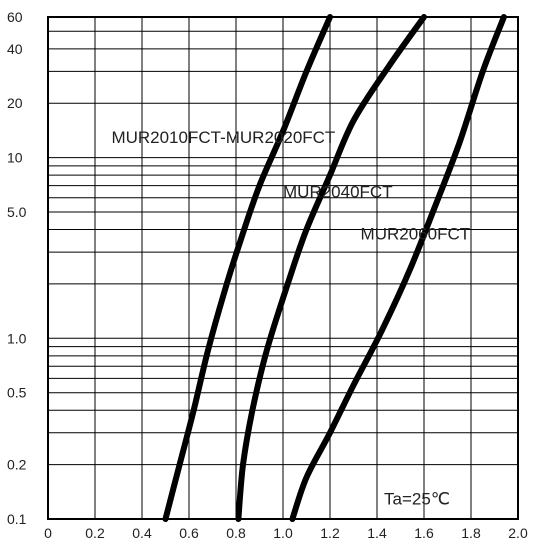 The image size is (541, 548). Describe the element at coordinates (330, 533) in the screenshot. I see `x-tick-label: 1.2` at that location.